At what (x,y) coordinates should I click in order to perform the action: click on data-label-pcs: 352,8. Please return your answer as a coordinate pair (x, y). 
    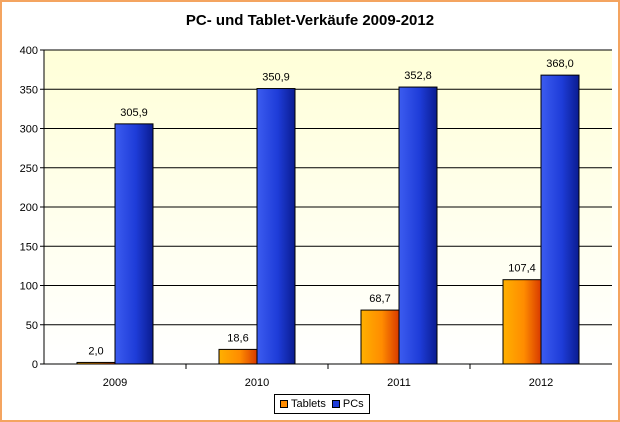
    Looking at the image, I should click on (418, 76).